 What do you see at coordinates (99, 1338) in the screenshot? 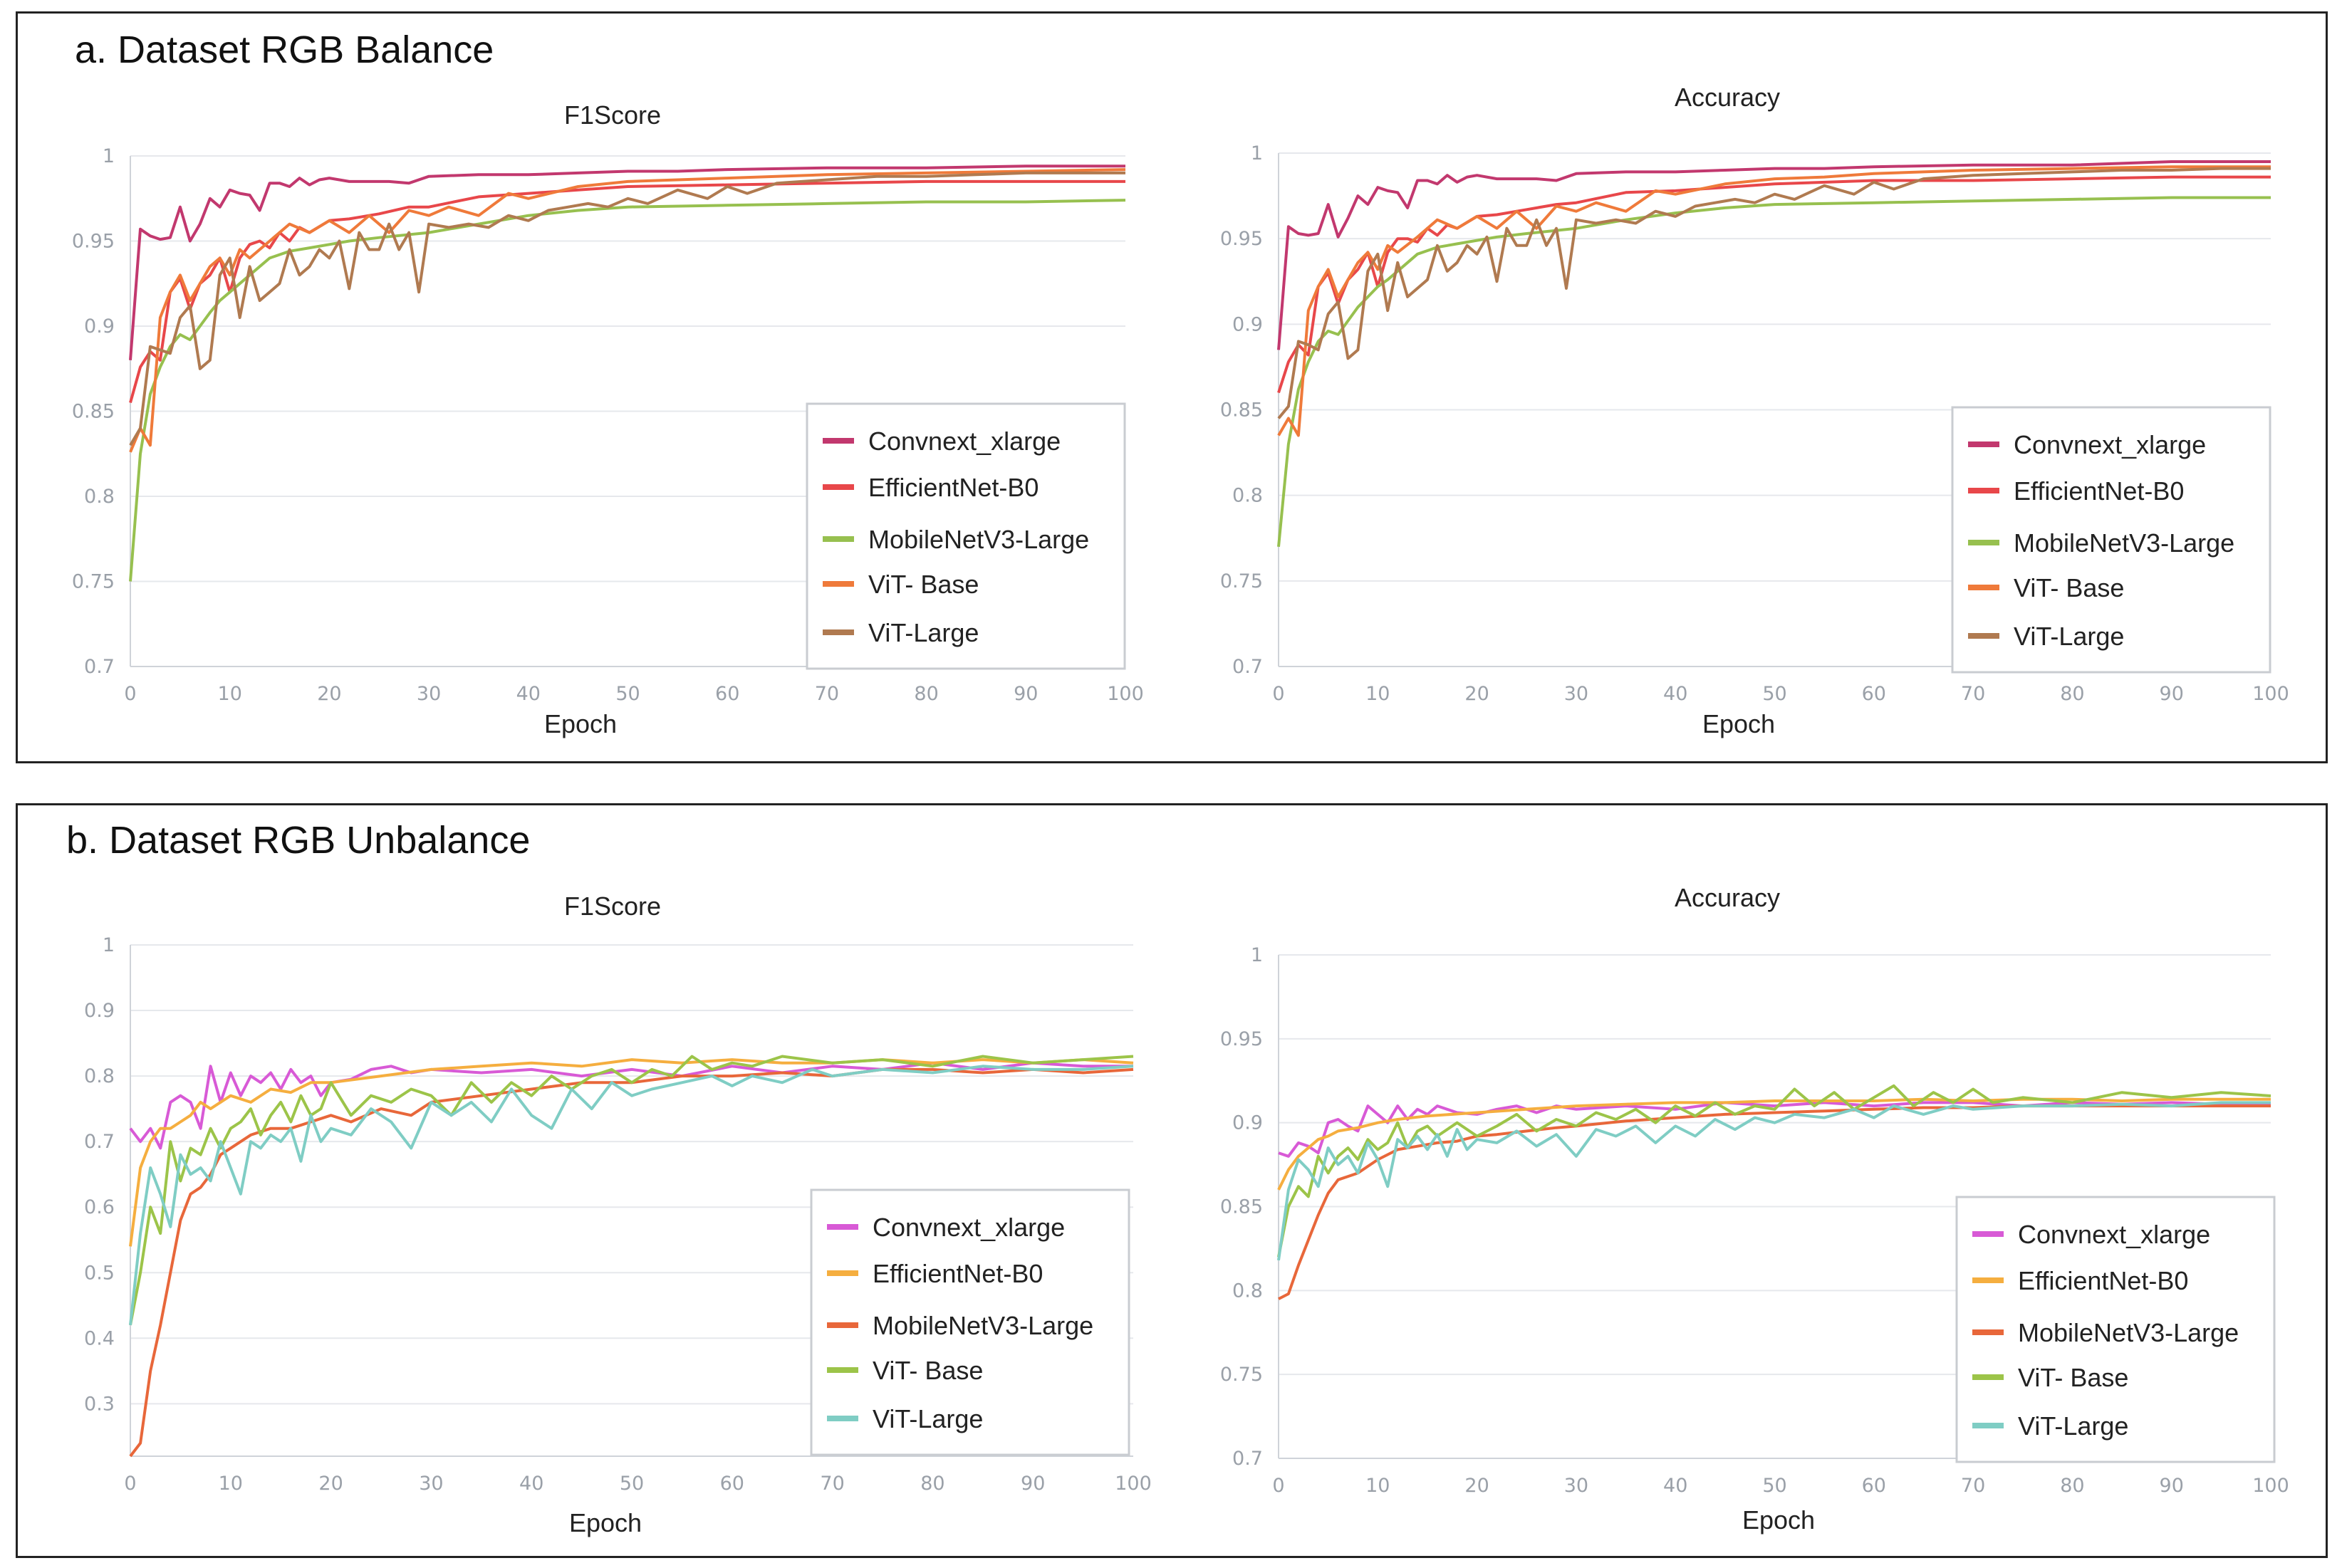
I see `y-tick-label: 0.4` at bounding box center [99, 1338].